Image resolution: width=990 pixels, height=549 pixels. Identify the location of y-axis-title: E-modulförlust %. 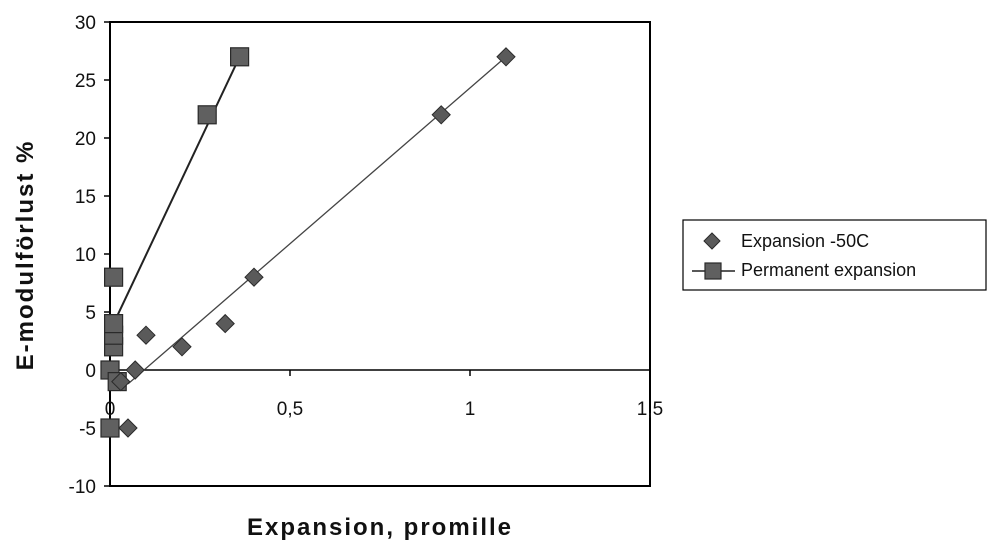
(25, 255).